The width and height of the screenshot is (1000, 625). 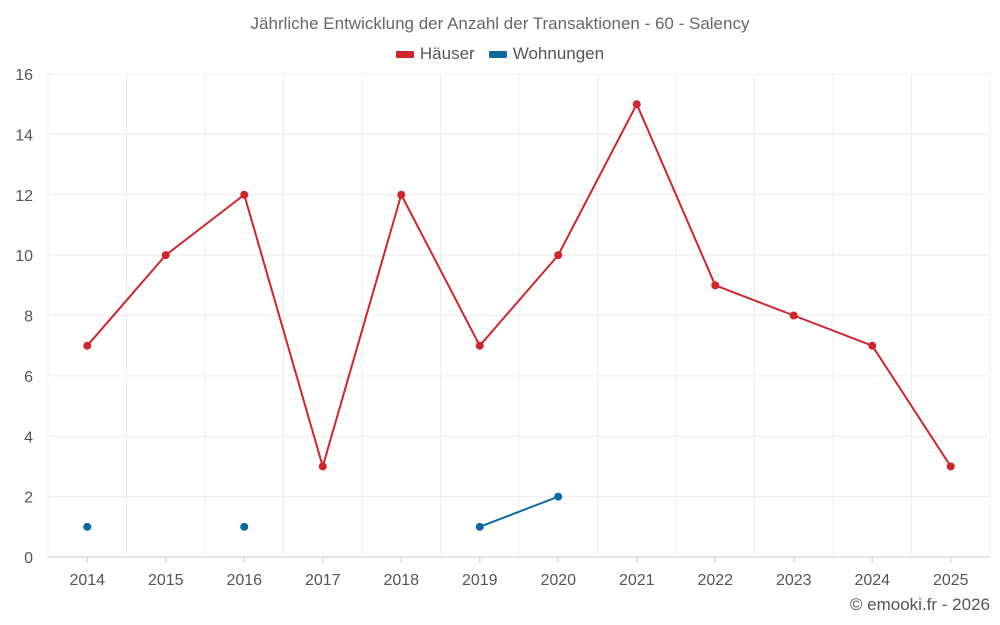 I want to click on y-tick-label: 0, so click(x=28, y=558).